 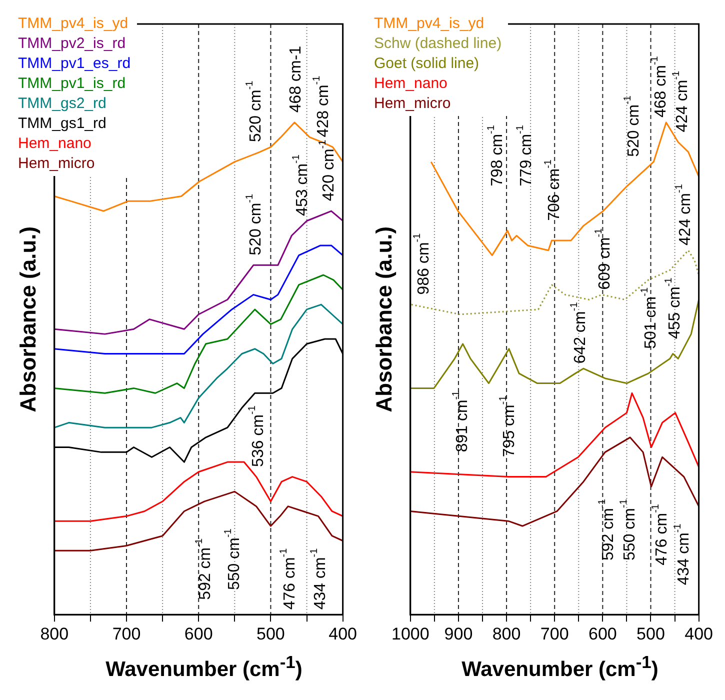 I want to click on annotation: 642 cm-1, so click(x=578, y=333).